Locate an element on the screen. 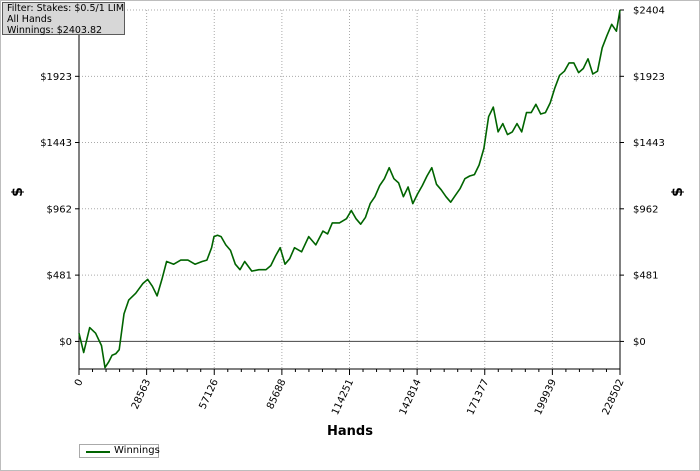 The height and width of the screenshot is (471, 700). y-tick-label-right-4: $1923 is located at coordinates (649, 77).